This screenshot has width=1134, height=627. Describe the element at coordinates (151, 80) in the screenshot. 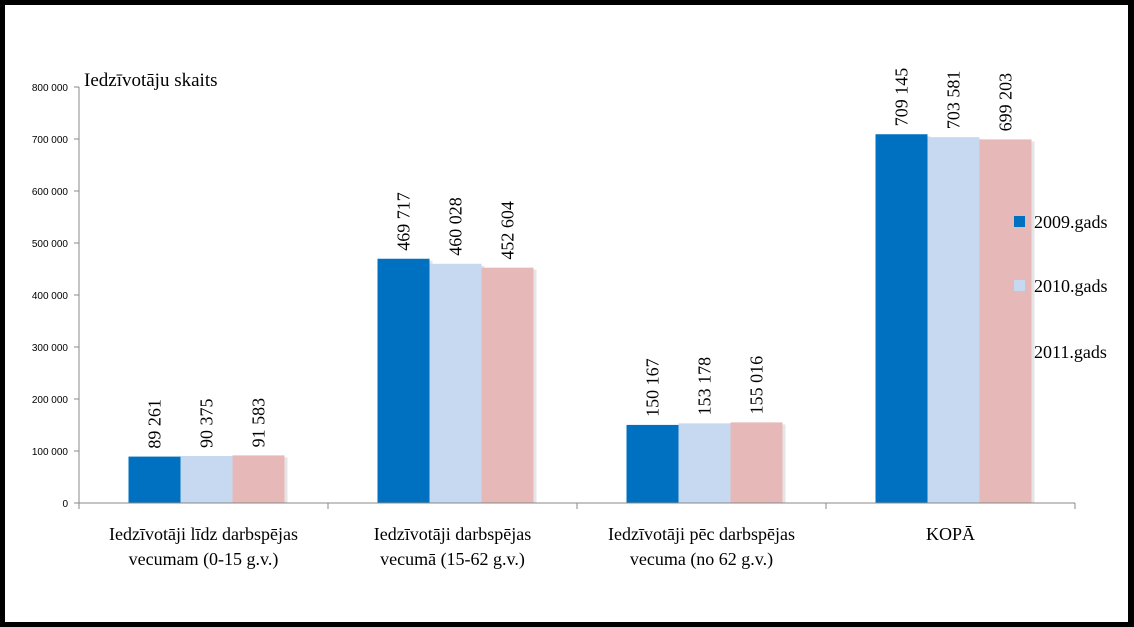

I see `y-axis-label: Iedzīvotāju skaits` at that location.